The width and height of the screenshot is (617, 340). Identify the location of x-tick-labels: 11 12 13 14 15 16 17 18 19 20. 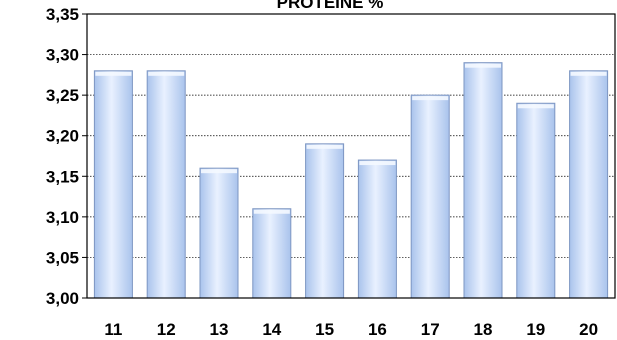
(351, 329).